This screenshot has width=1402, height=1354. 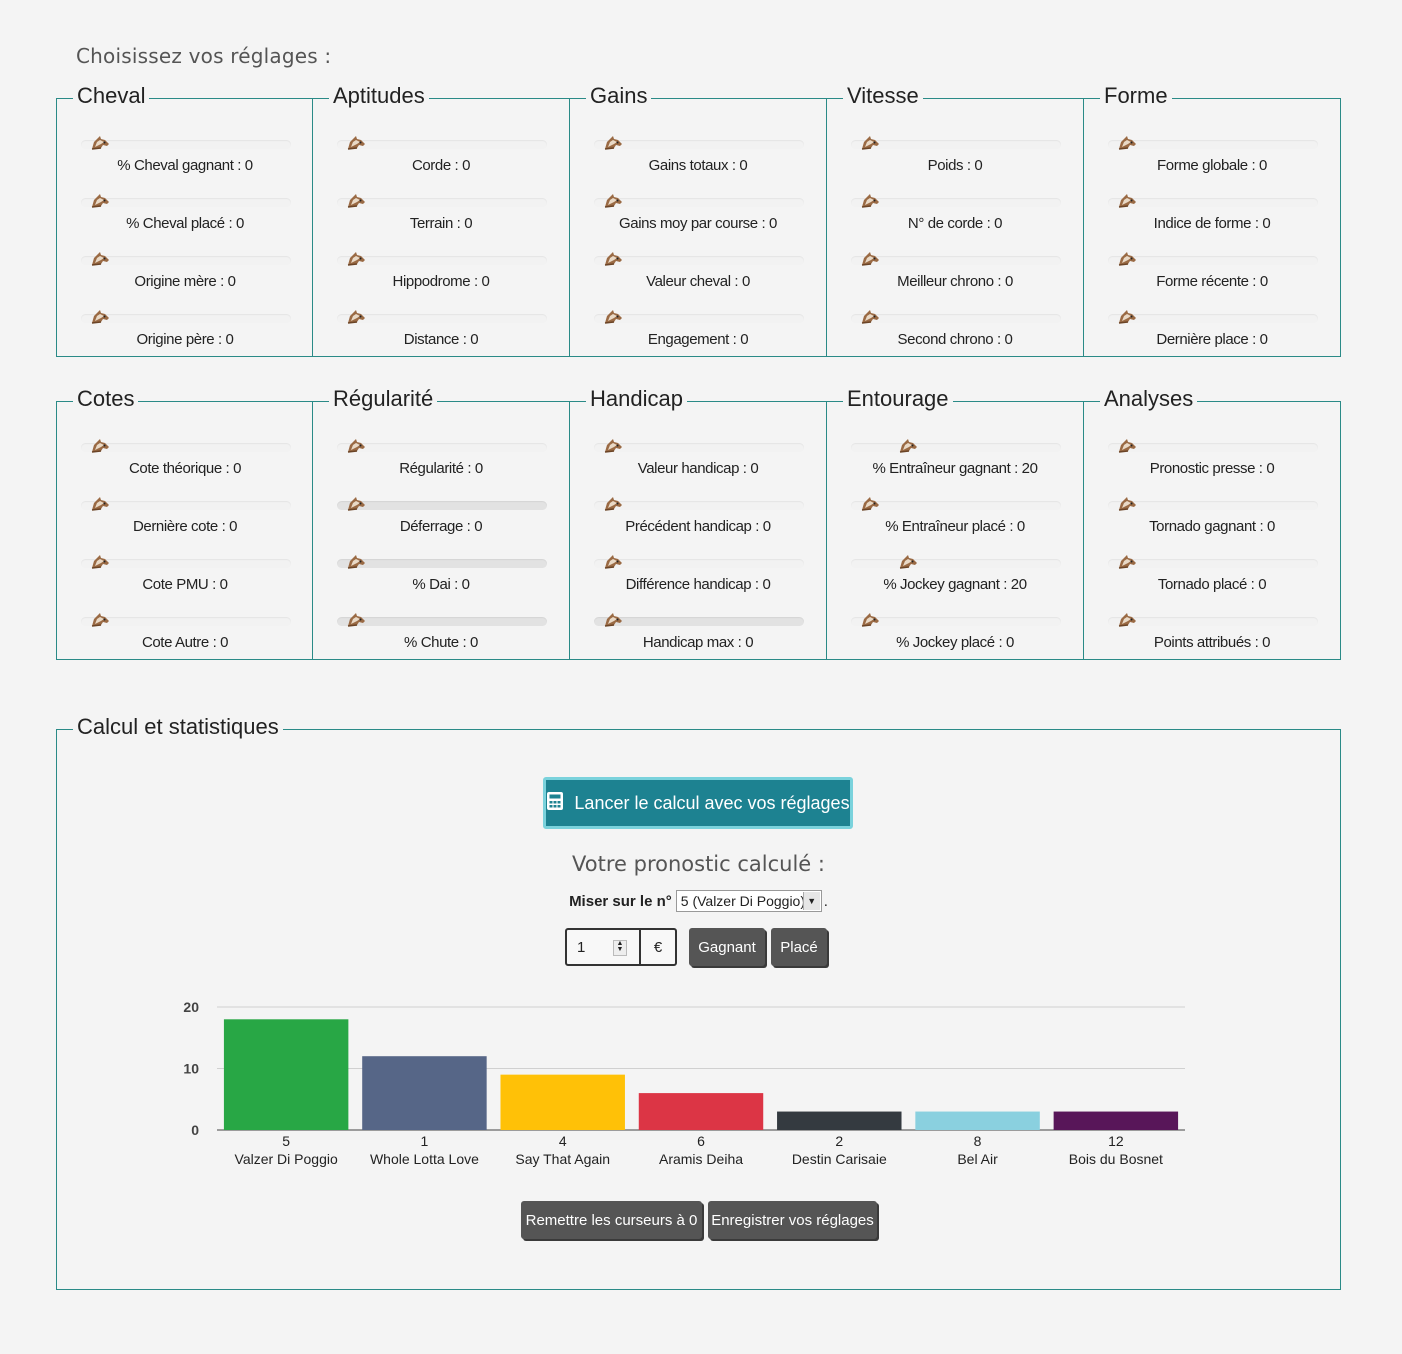 I want to click on slider: Terrain : 0, so click(x=441, y=216).